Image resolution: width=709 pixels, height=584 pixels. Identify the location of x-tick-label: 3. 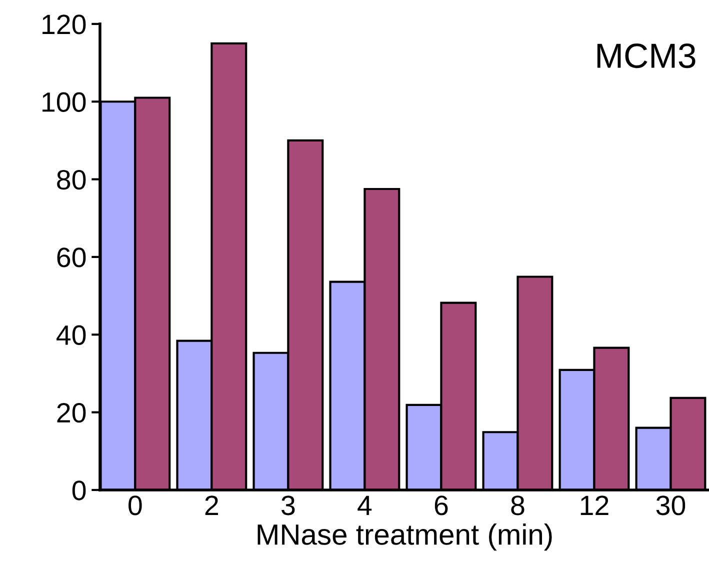
(288, 506).